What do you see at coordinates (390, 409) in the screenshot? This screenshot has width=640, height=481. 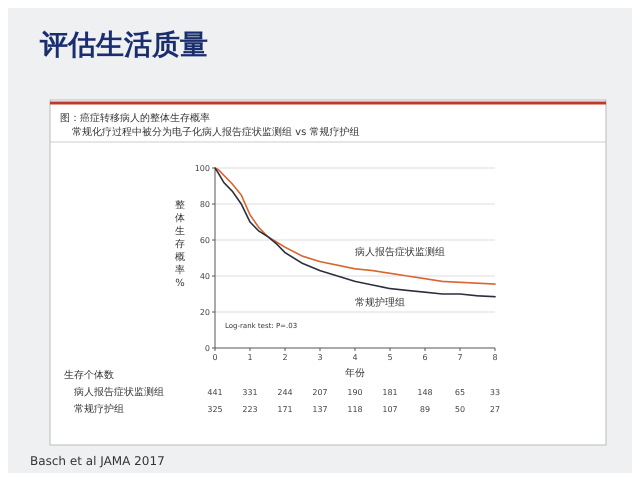 I see `data-label: 107` at bounding box center [390, 409].